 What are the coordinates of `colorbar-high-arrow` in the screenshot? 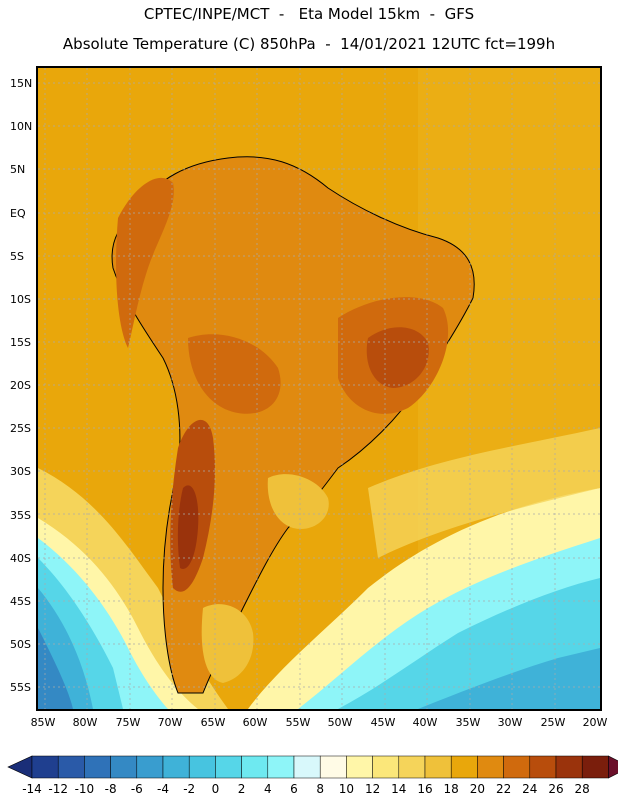 It's located at (613, 767).